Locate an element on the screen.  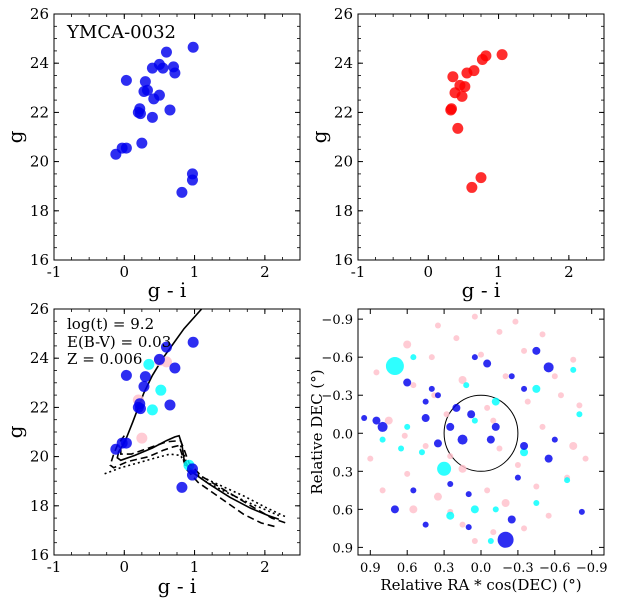
panel-1-annotation: YMCA-0032 is located at coordinates (121, 32).